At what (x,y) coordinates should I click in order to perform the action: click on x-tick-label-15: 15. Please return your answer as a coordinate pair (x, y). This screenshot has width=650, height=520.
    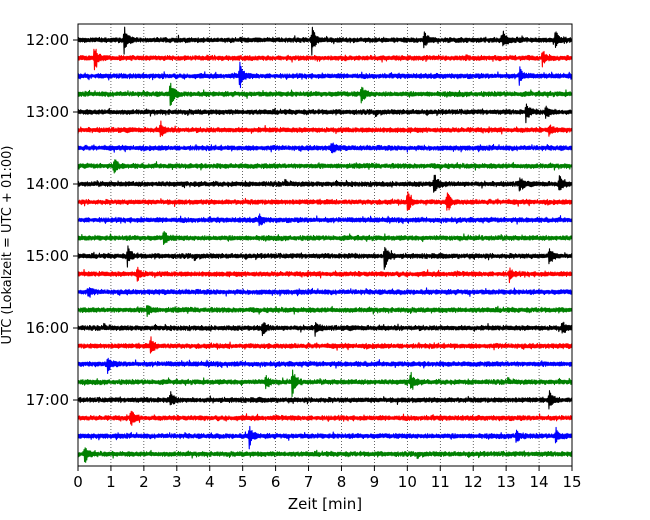
    Looking at the image, I should click on (571, 482).